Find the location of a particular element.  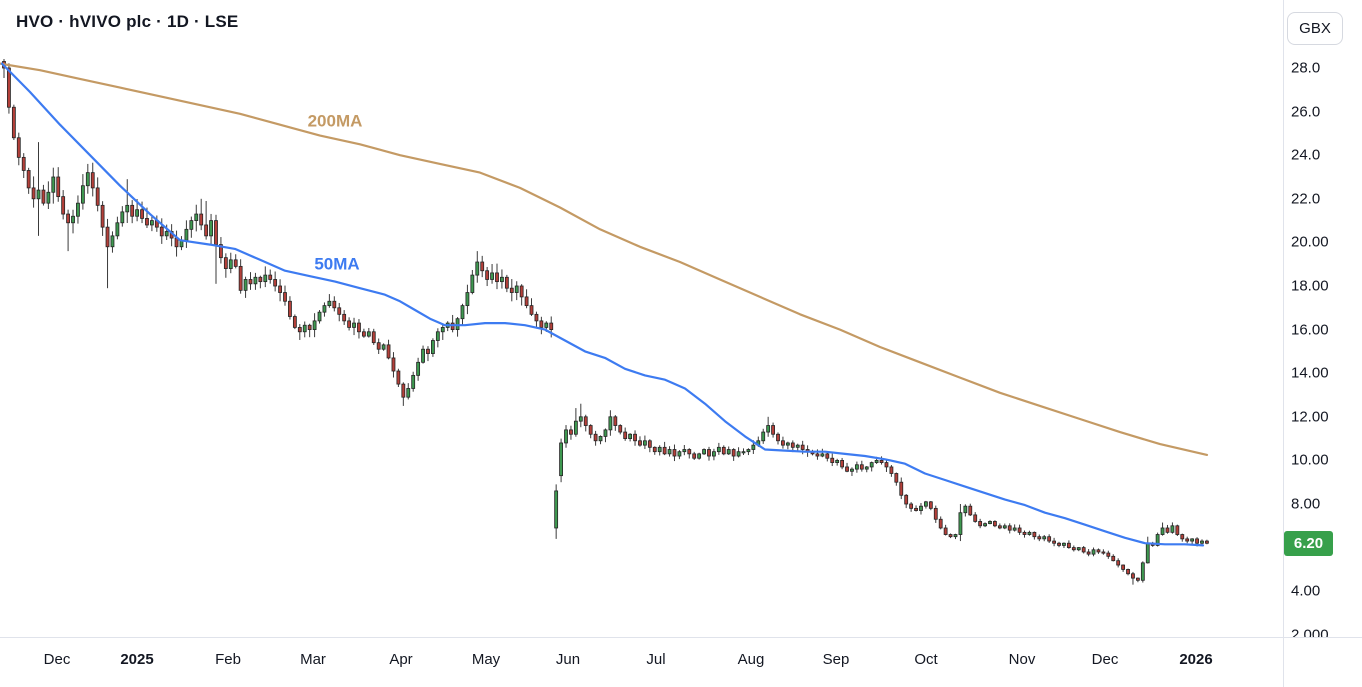

time-axis-label: May is located at coordinates (486, 659).